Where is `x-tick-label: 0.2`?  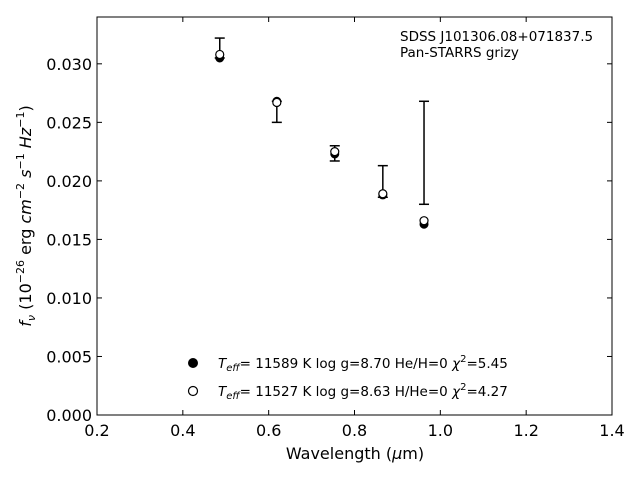
x-tick-label: 0.2 is located at coordinates (96, 430).